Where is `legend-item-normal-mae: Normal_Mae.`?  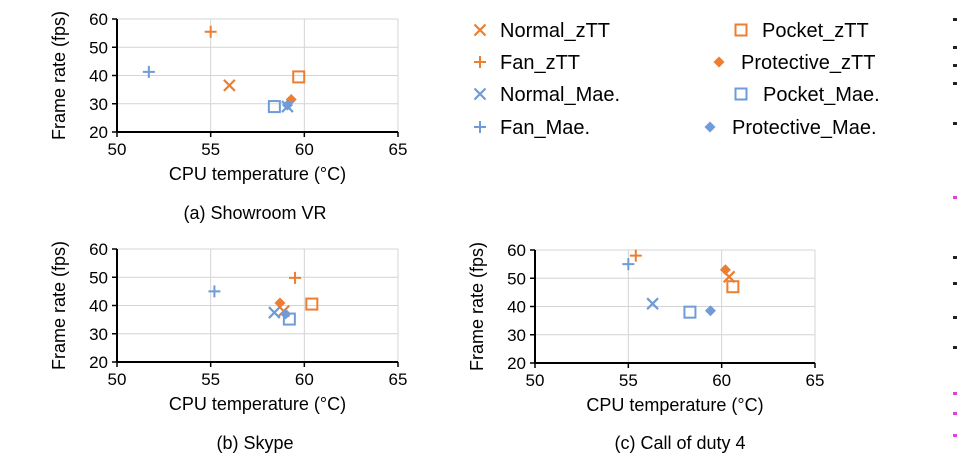
legend-item-normal-mae: Normal_Mae. is located at coordinates (546, 95).